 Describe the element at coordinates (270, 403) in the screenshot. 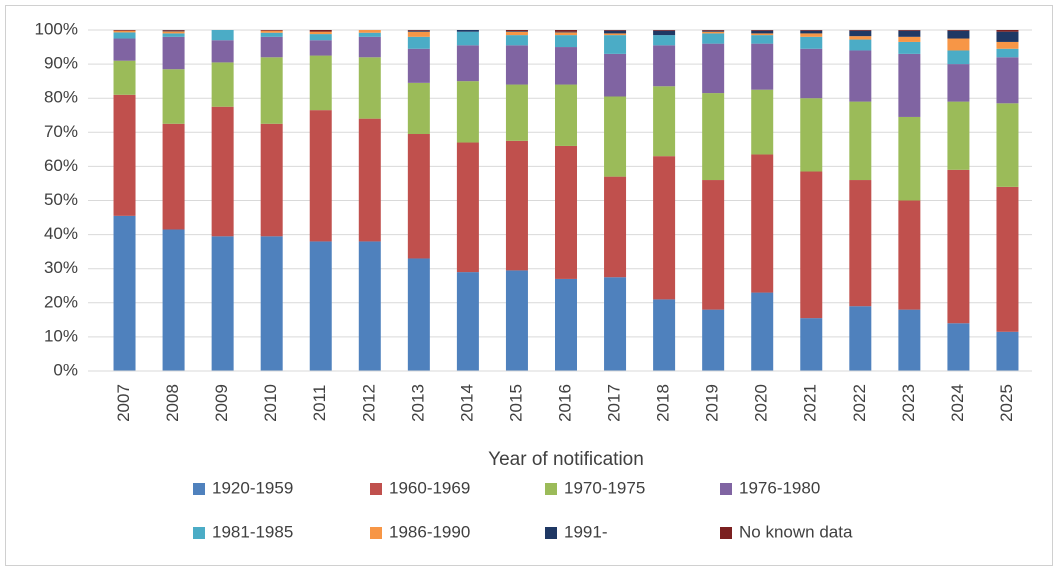

I see `x-tick-label: 2010` at that location.